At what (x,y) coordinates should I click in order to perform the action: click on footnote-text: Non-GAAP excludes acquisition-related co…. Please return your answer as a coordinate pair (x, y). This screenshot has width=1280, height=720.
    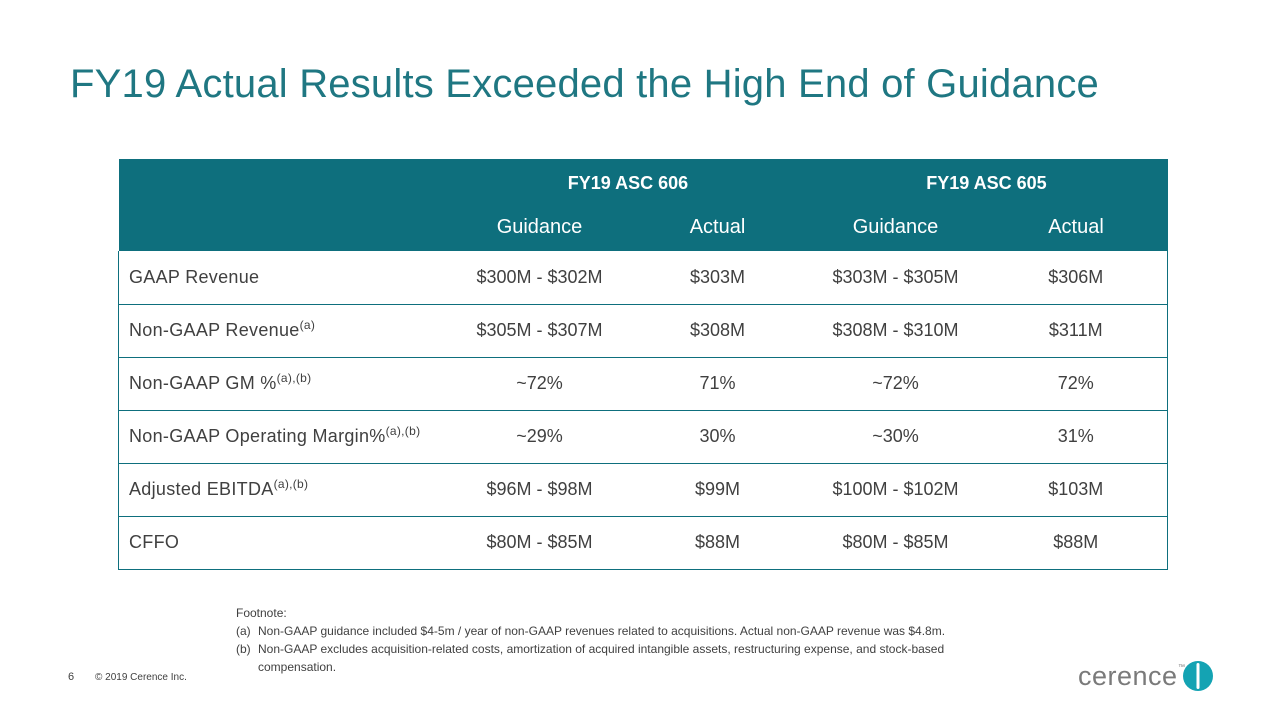
    Looking at the image, I should click on (601, 658).